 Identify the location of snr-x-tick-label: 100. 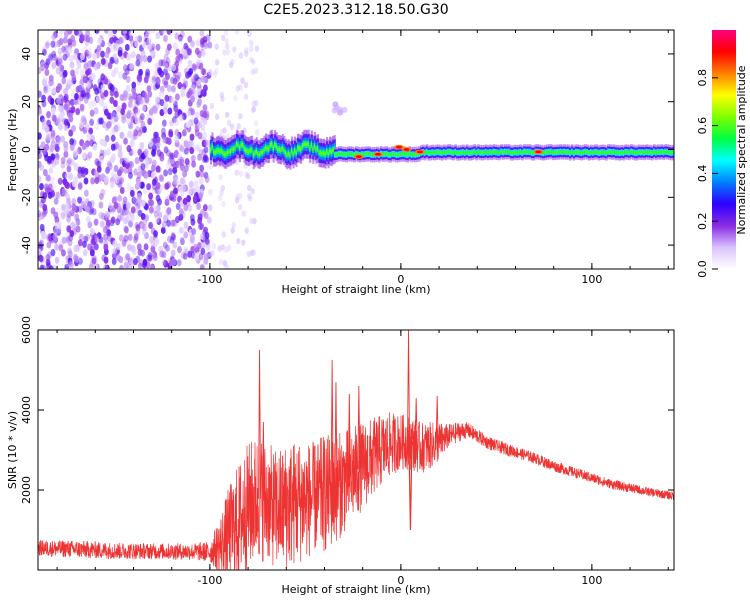
(591, 580).